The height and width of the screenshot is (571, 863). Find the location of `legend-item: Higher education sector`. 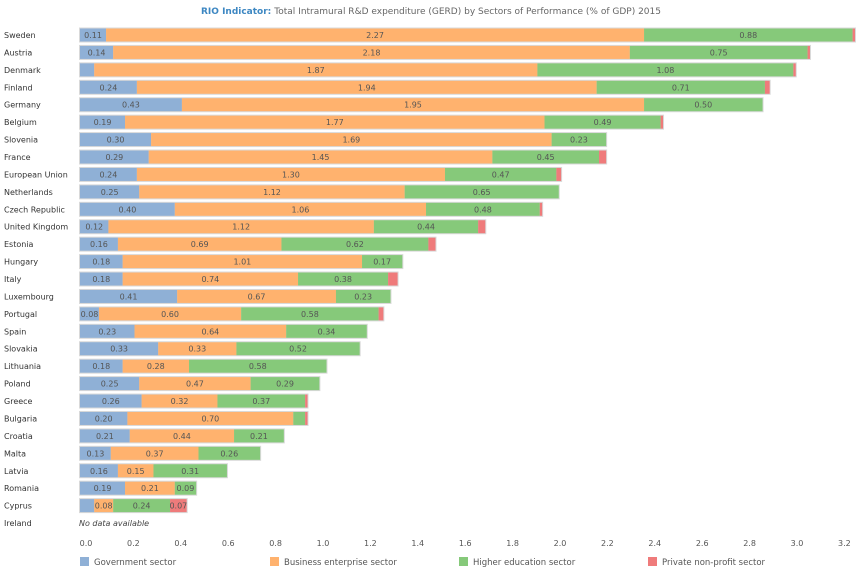

legend-item: Higher education sector is located at coordinates (517, 562).